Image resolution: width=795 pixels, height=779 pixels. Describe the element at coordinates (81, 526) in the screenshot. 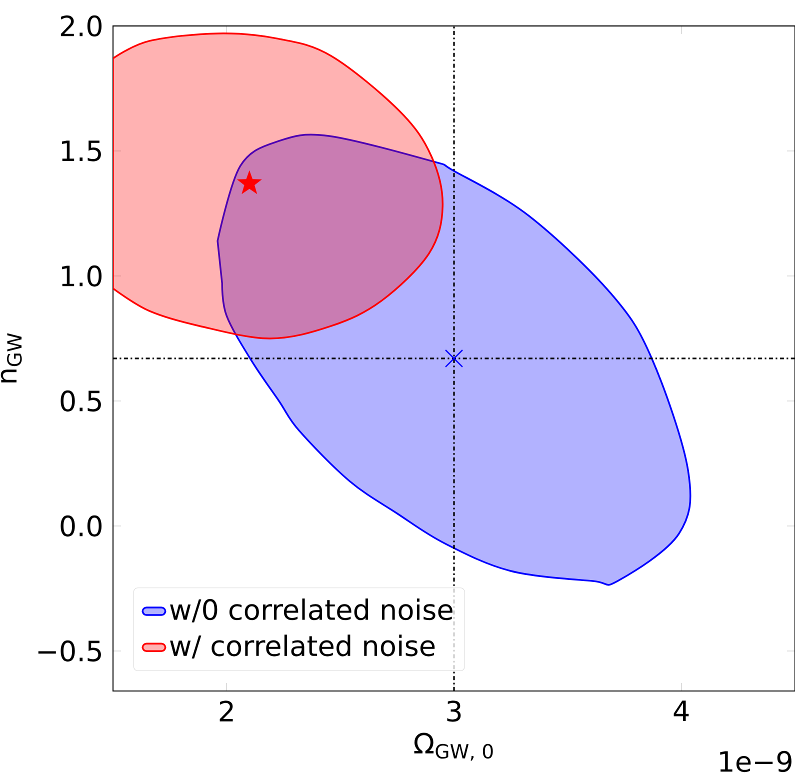

I see `y-tick-label: 0.0` at that location.